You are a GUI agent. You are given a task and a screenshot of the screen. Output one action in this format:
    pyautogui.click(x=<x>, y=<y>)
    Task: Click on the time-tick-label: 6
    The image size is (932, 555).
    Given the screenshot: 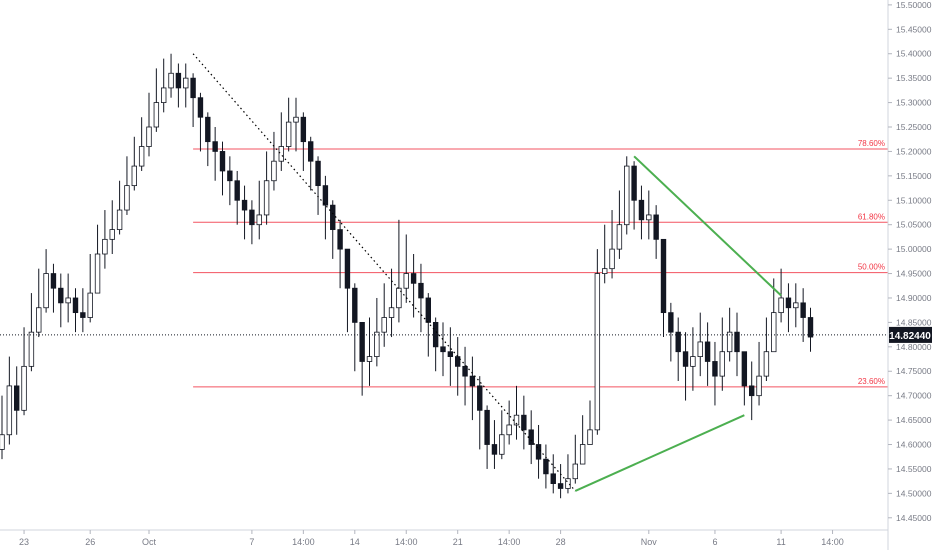 What is the action you would take?
    pyautogui.click(x=714, y=542)
    